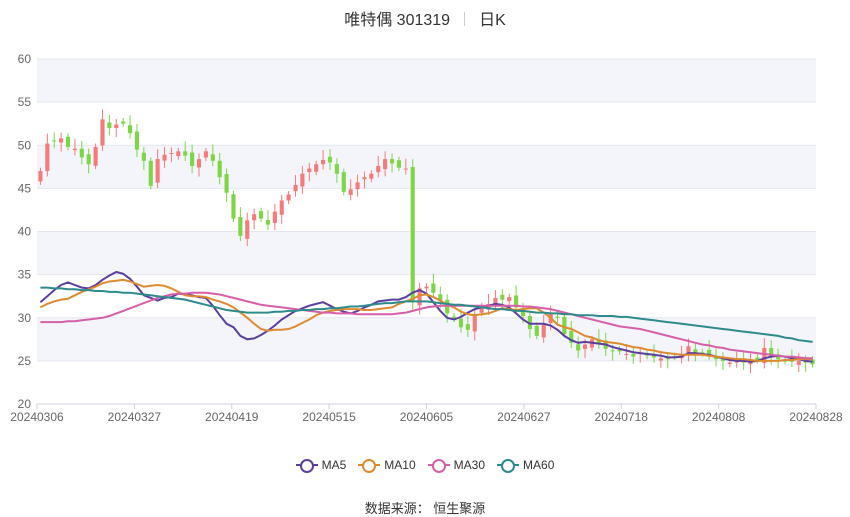  What do you see at coordinates (25, 232) in the screenshot?
I see `y-tick-label: 40` at bounding box center [25, 232].